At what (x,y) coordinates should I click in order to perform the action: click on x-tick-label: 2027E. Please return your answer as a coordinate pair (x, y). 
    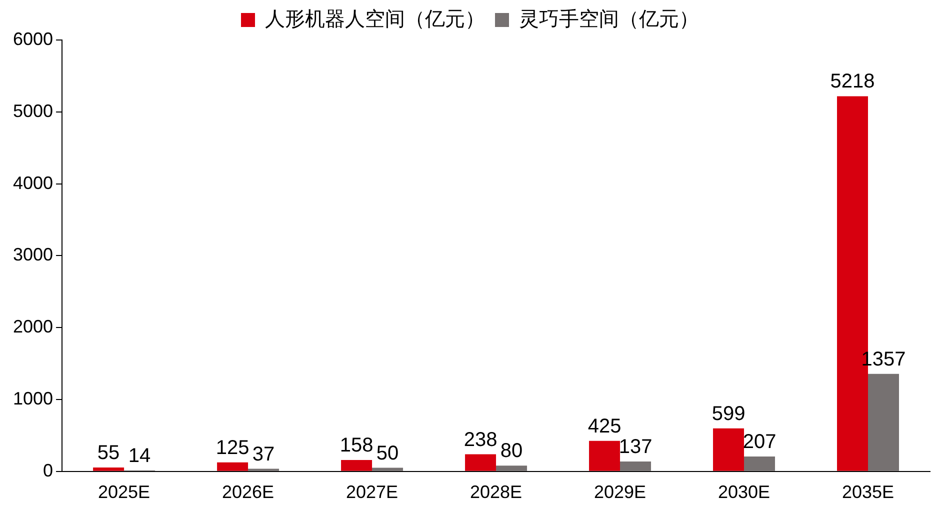
    Looking at the image, I should click on (372, 492).